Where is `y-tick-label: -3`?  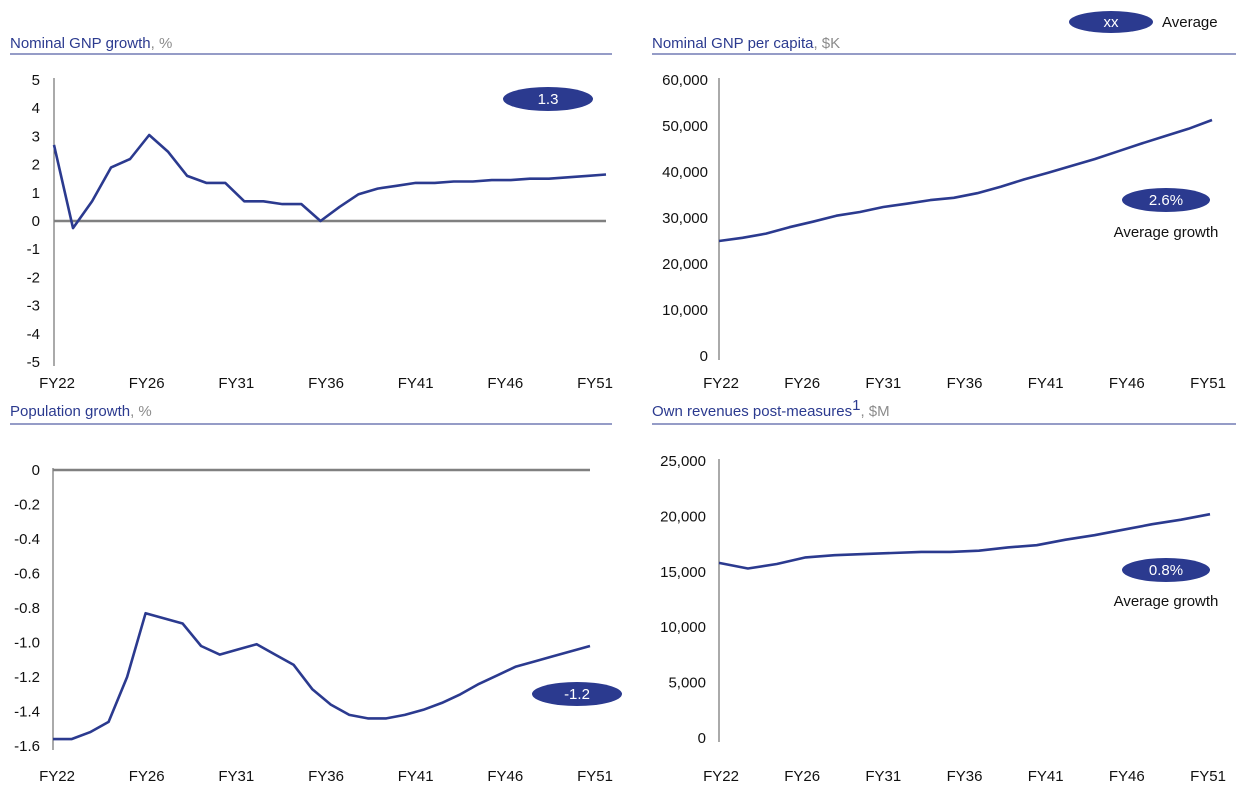 y-tick-label: -3 is located at coordinates (33, 306).